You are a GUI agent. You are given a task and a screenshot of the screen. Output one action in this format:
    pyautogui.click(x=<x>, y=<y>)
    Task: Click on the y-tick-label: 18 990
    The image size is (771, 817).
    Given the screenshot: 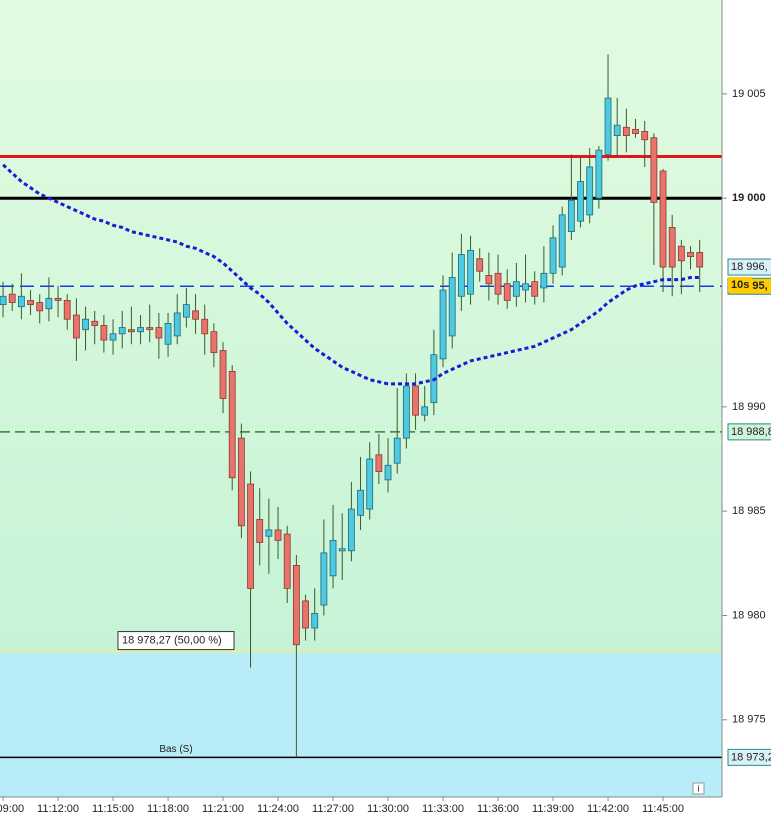 What is the action you would take?
    pyautogui.click(x=749, y=407)
    